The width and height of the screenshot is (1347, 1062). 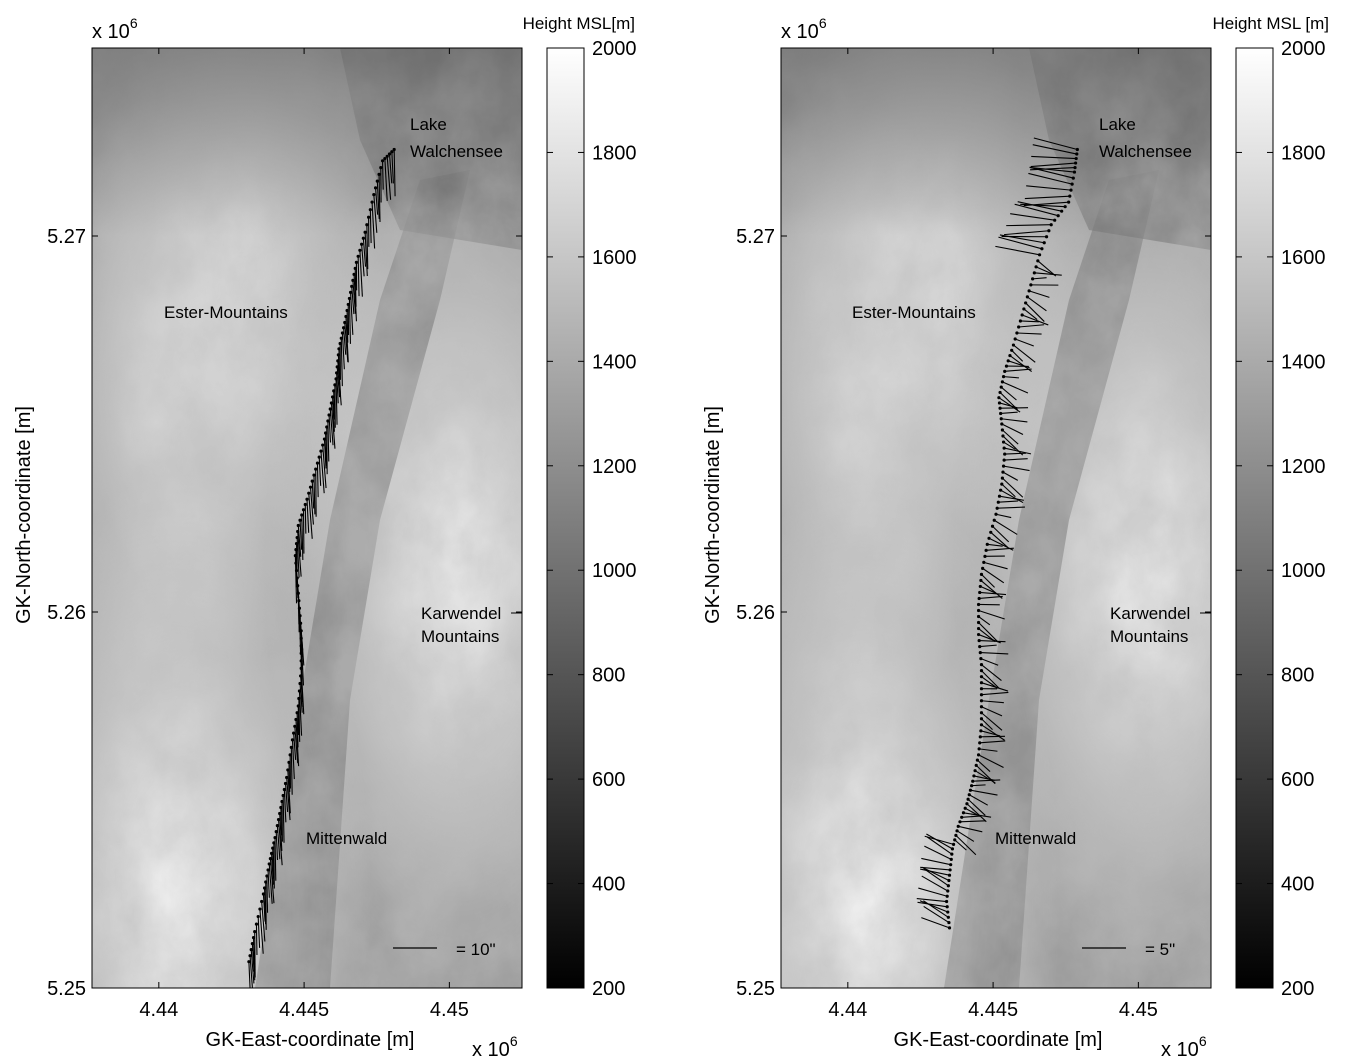 What do you see at coordinates (1117, 124) in the screenshot?
I see `right-annotation-lake: Lake` at bounding box center [1117, 124].